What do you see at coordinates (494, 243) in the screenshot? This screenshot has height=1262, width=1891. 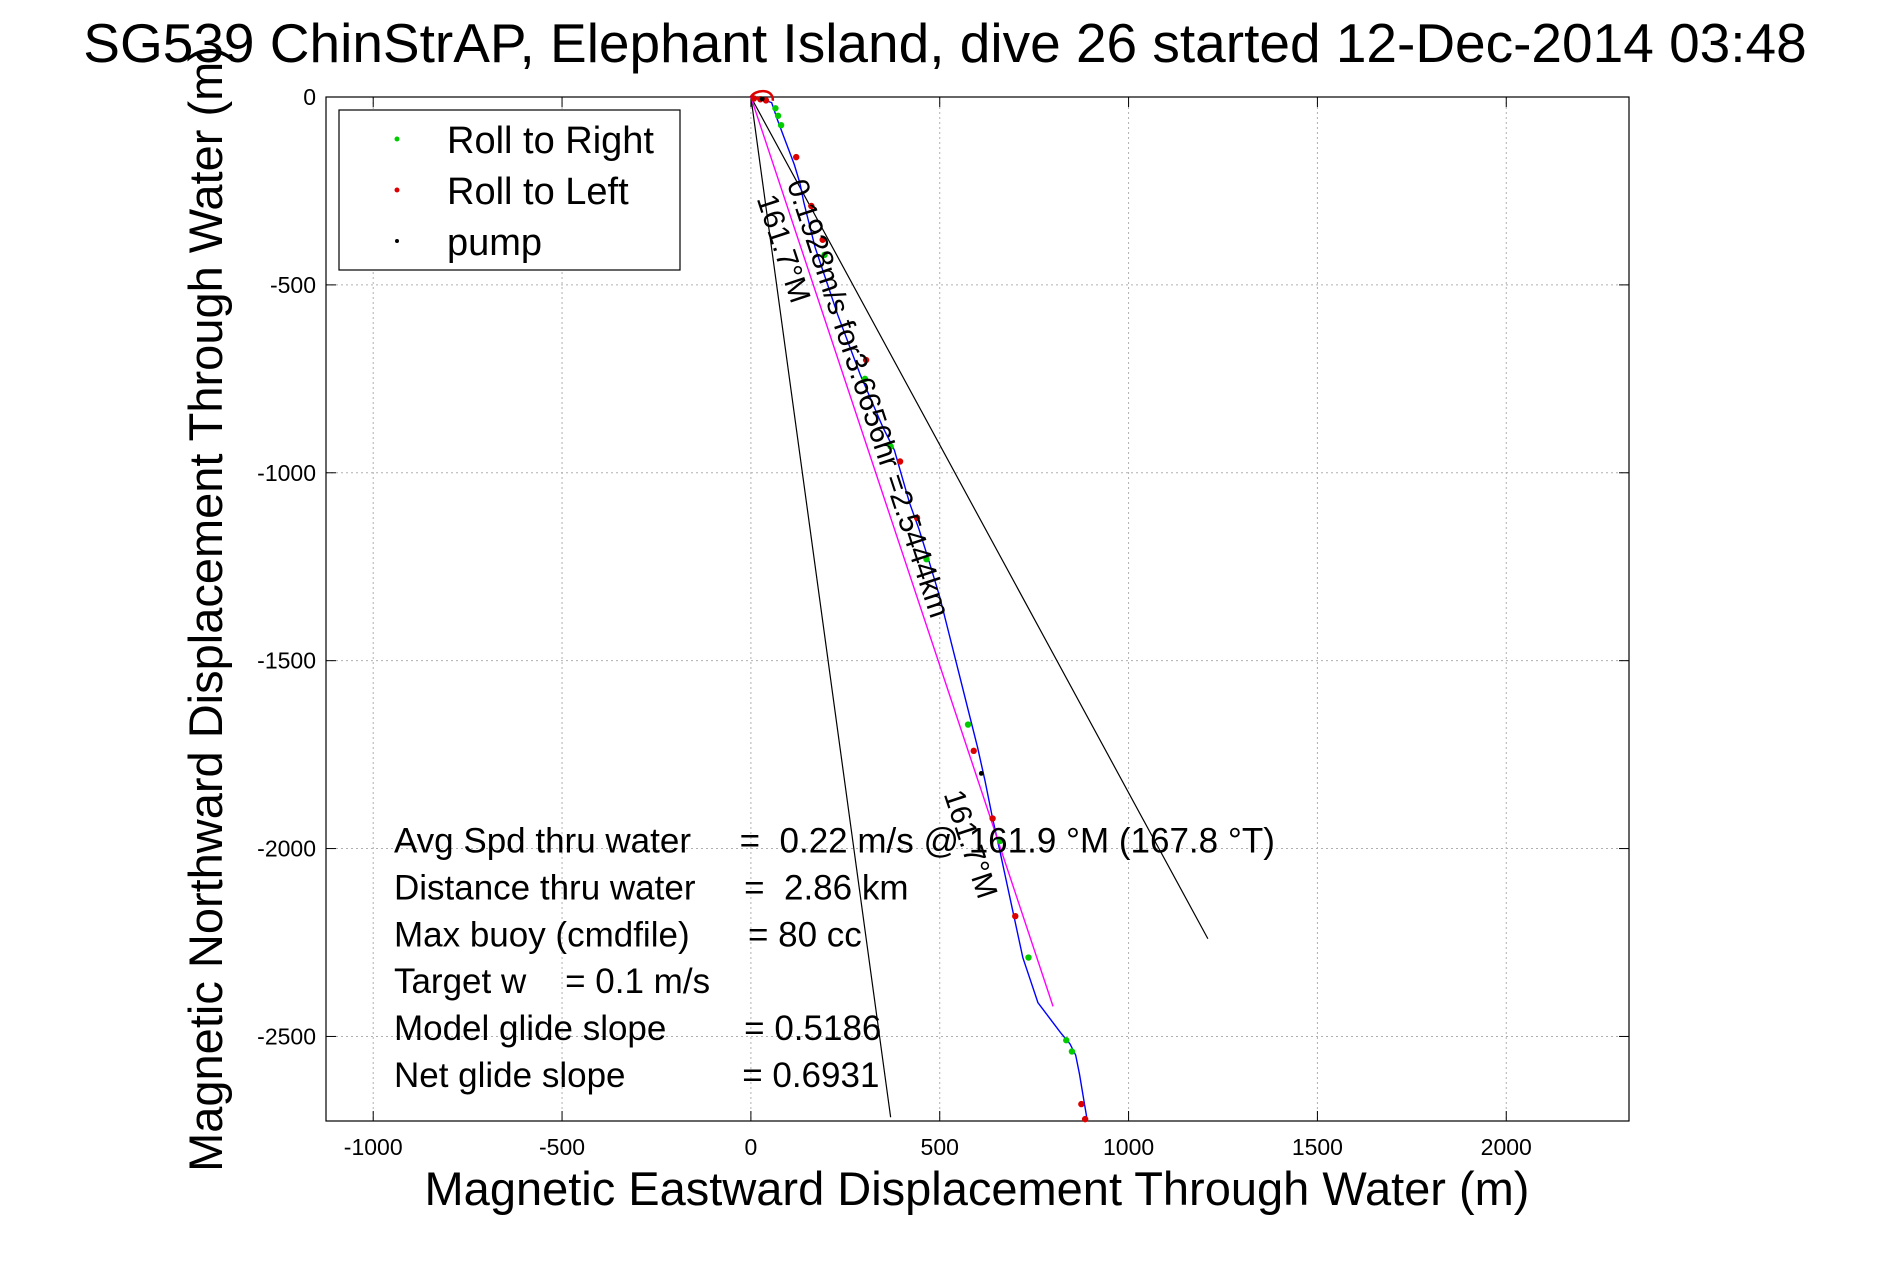 I see `legend-label-pump: pump` at bounding box center [494, 243].